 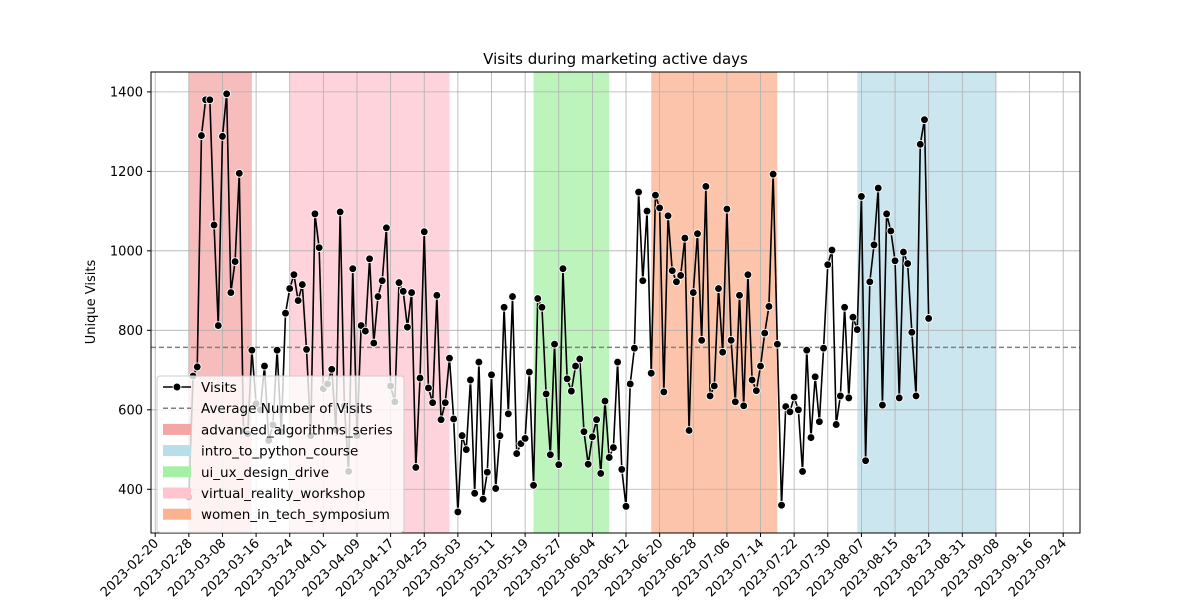 What do you see at coordinates (130, 291) in the screenshot?
I see `y-axis-ticks: 400 600 800 1000 1200 1400` at bounding box center [130, 291].